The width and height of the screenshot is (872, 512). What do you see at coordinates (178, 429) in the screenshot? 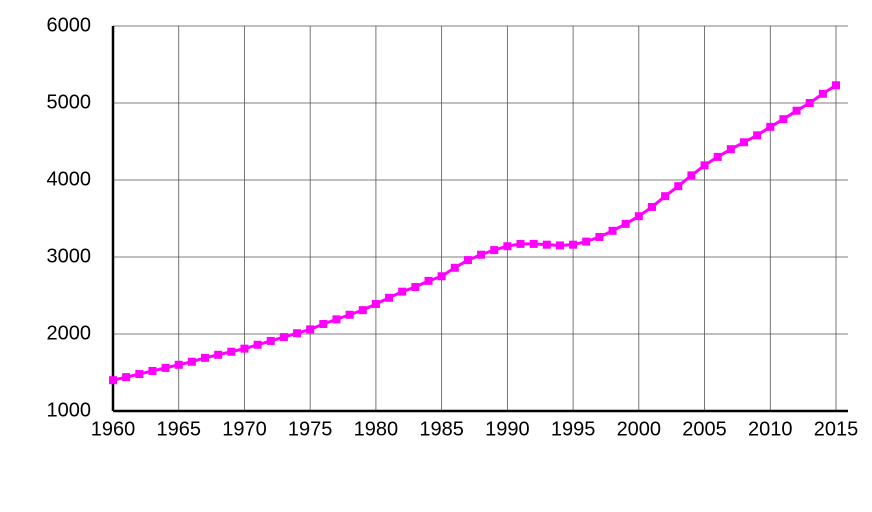
I see `x-tick-label: 1965` at bounding box center [178, 429].